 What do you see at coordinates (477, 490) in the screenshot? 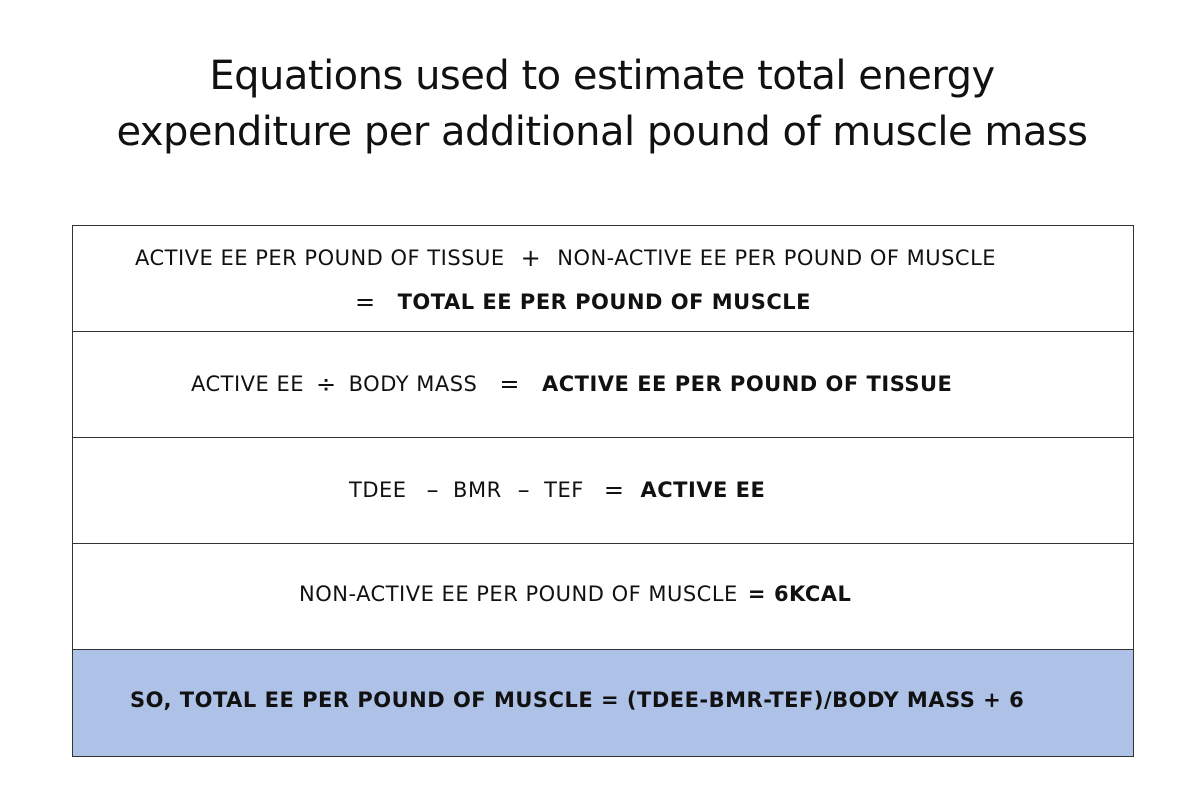
I see `term-bmr: BMR` at bounding box center [477, 490].